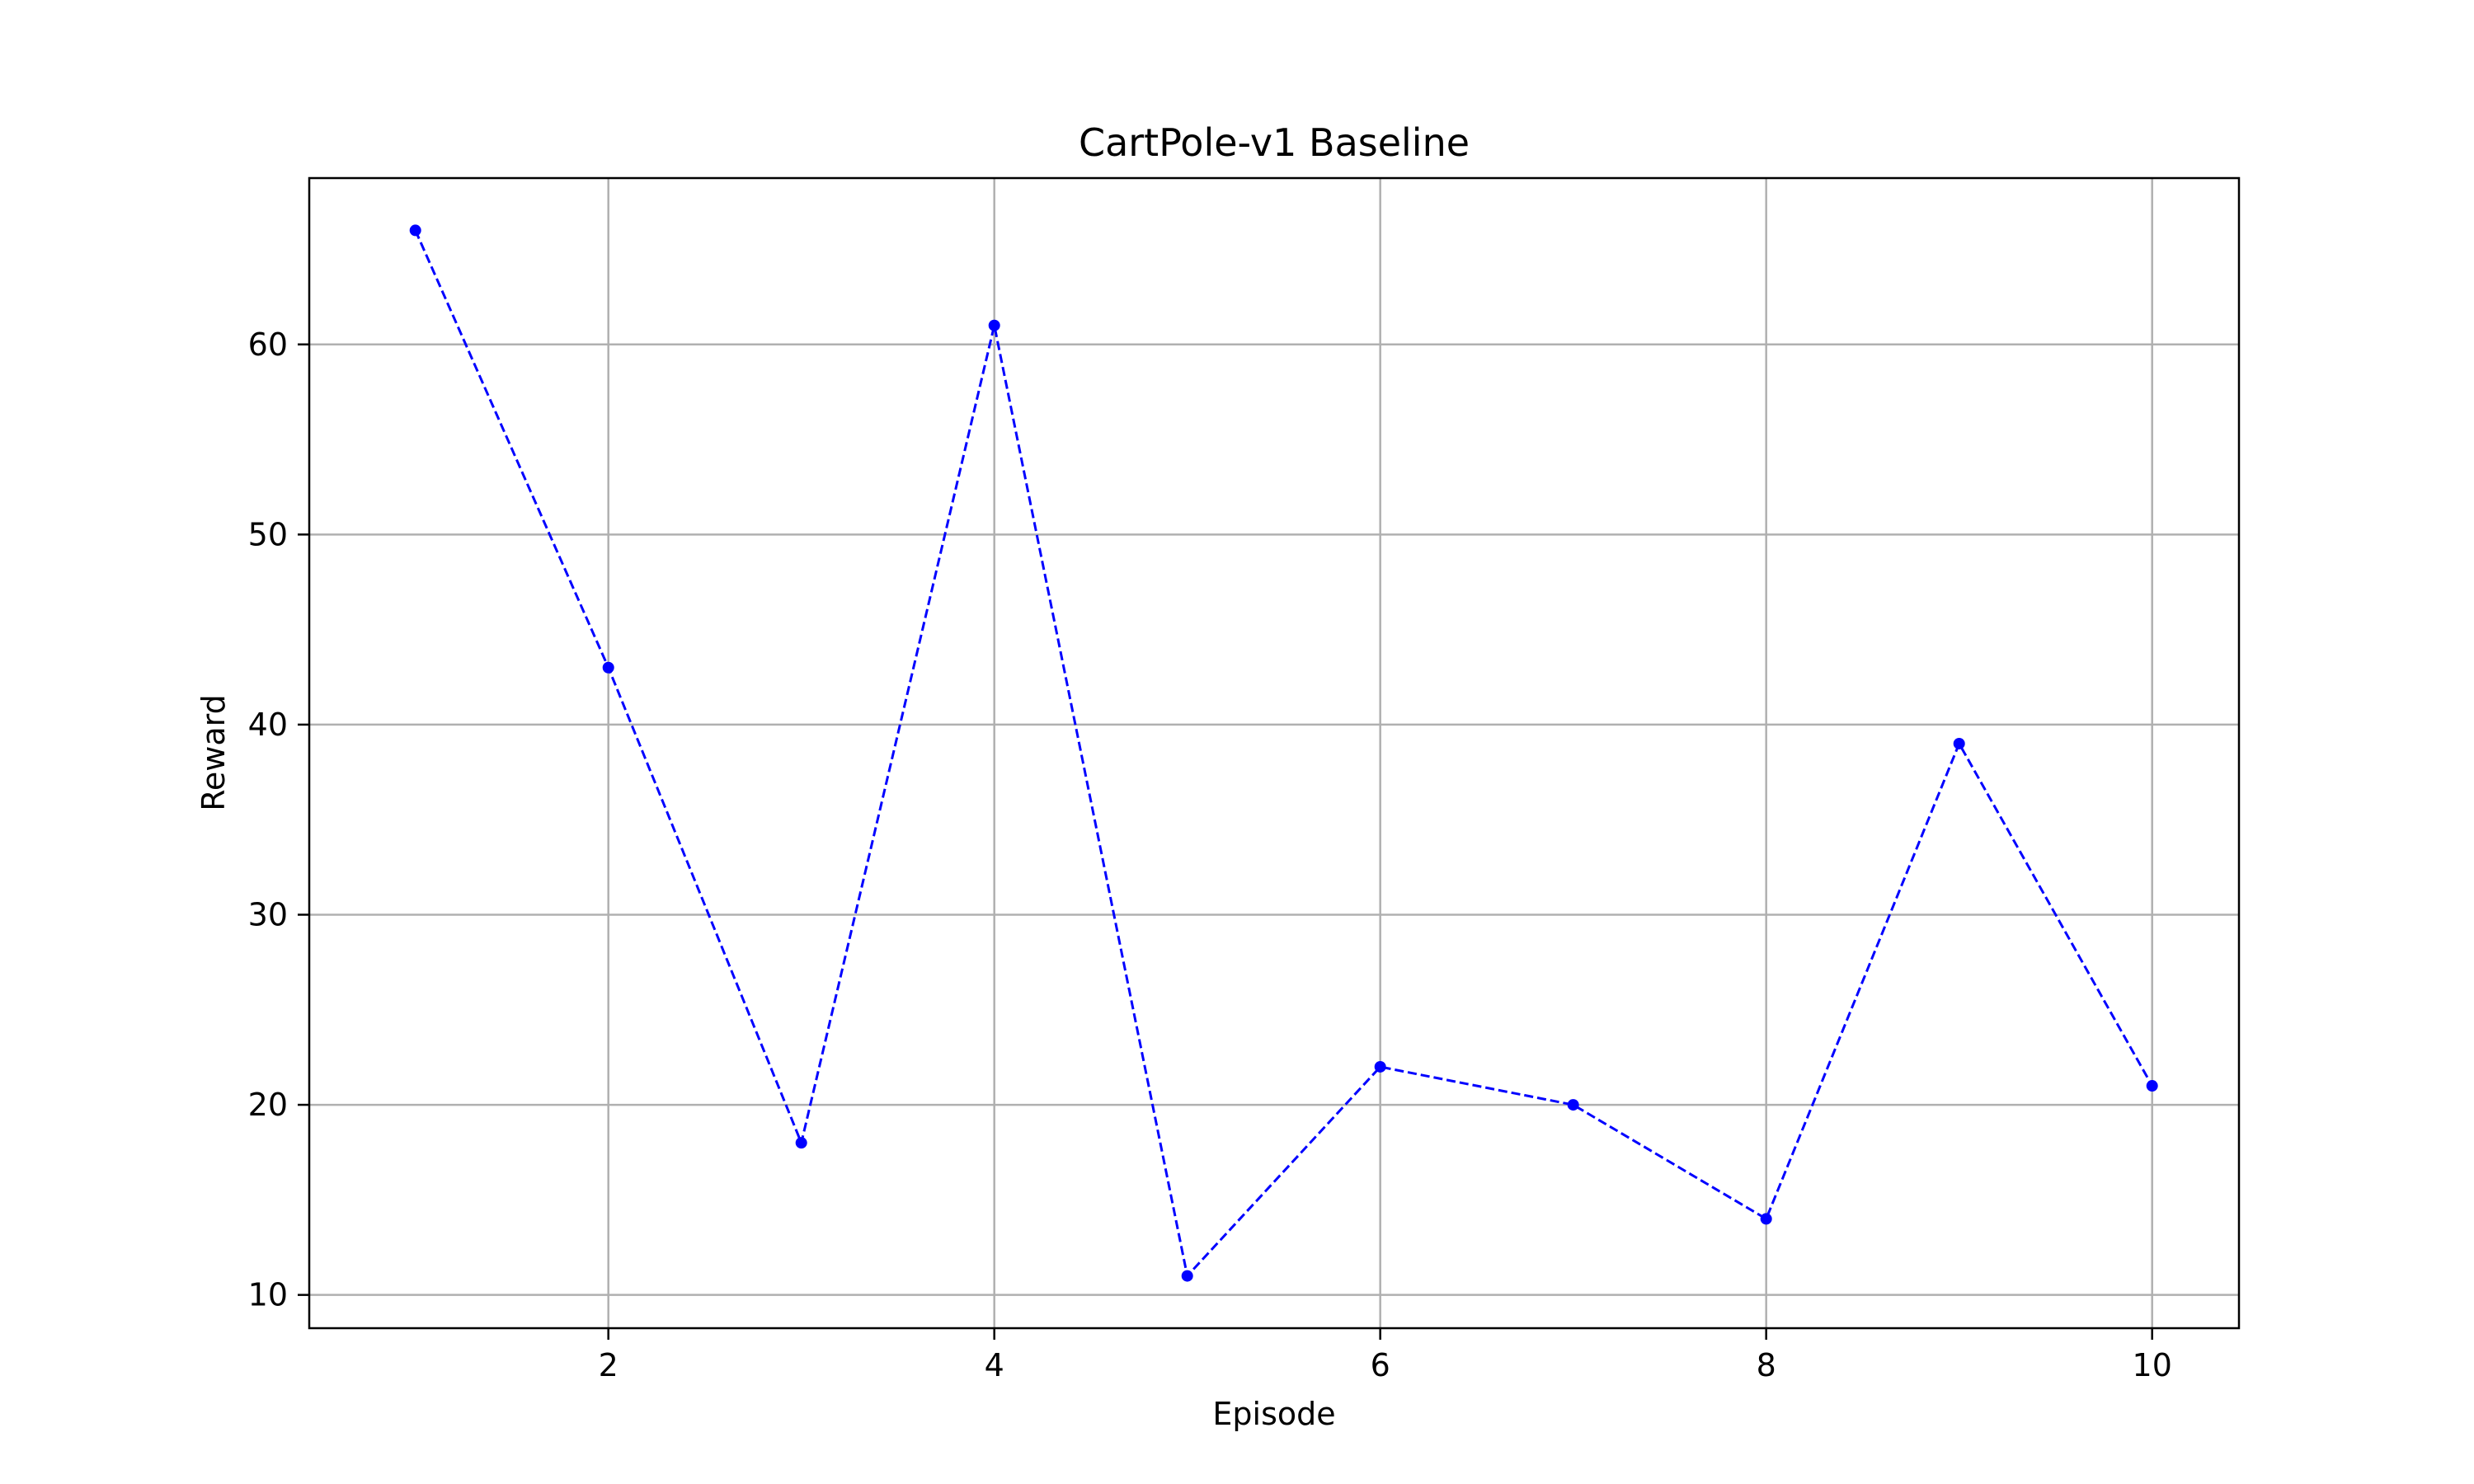 Image resolution: width=2474 pixels, height=1484 pixels. I want to click on y-tick-label: 30, so click(268, 914).